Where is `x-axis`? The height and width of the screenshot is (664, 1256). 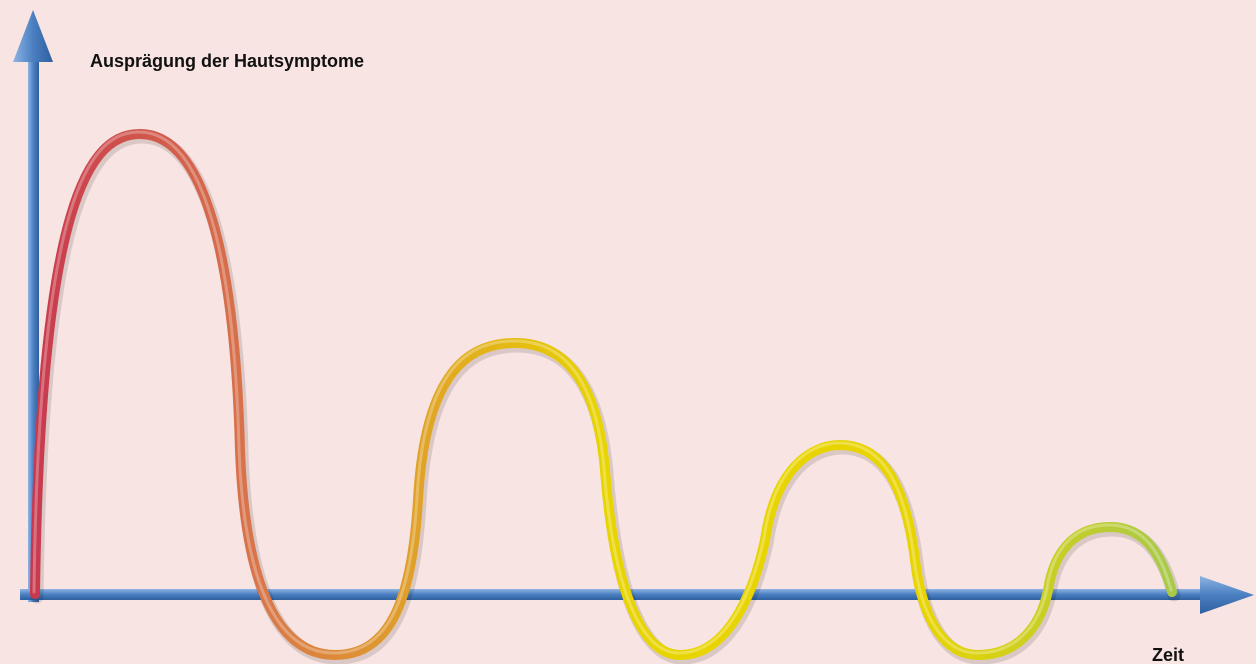
x-axis is located at coordinates (637, 595).